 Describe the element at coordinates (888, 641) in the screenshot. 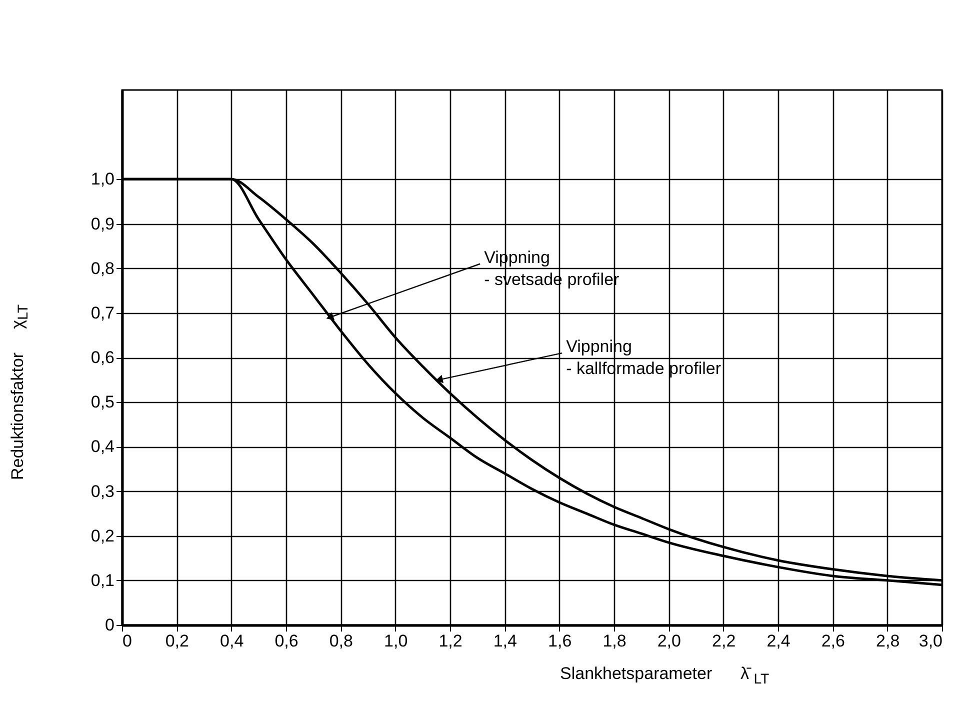

I see `x-tick-label: 2,8` at that location.